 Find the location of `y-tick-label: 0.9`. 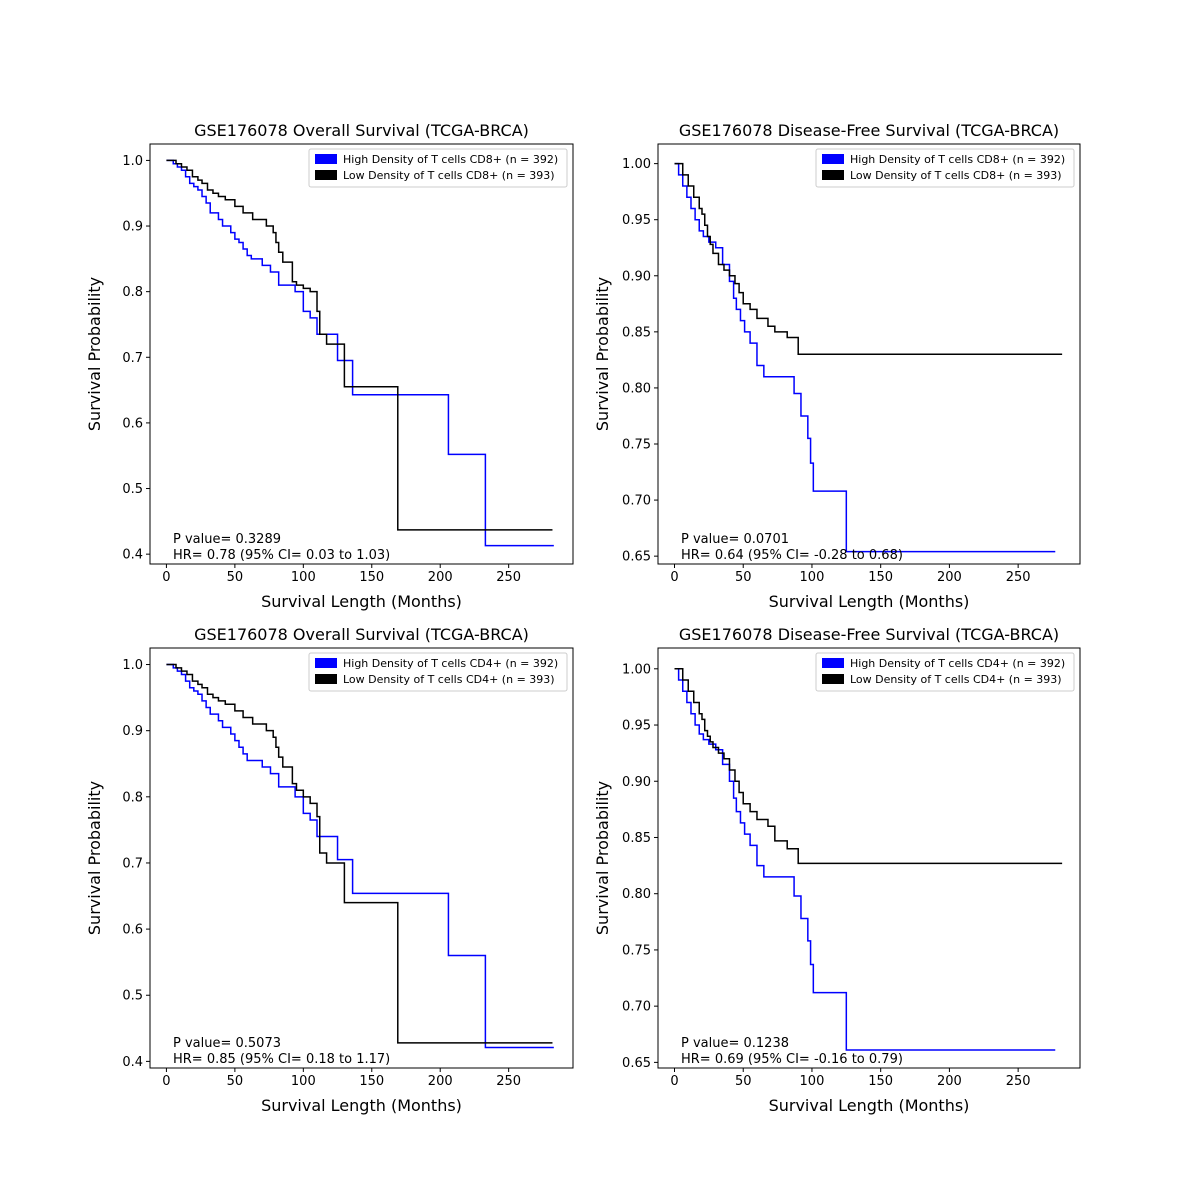

y-tick-label: 0.9 is located at coordinates (132, 227).